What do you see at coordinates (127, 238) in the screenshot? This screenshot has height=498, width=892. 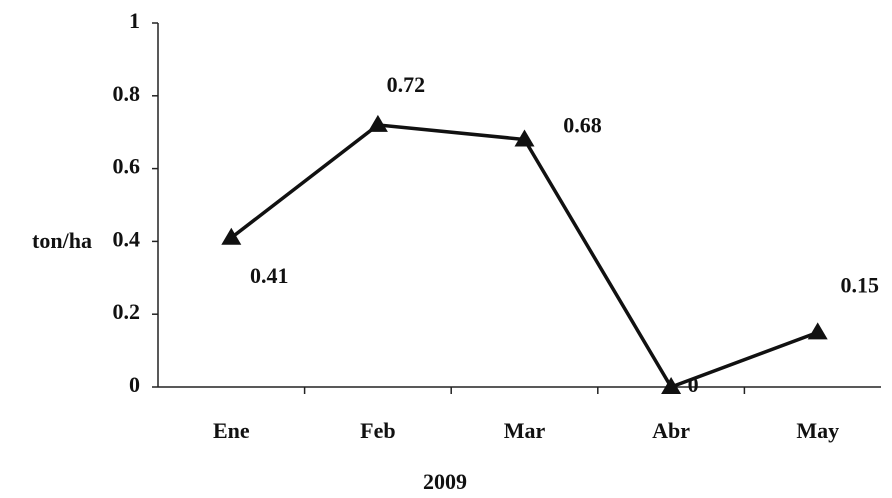 I see `y-tick-label: 0.4` at bounding box center [127, 238].